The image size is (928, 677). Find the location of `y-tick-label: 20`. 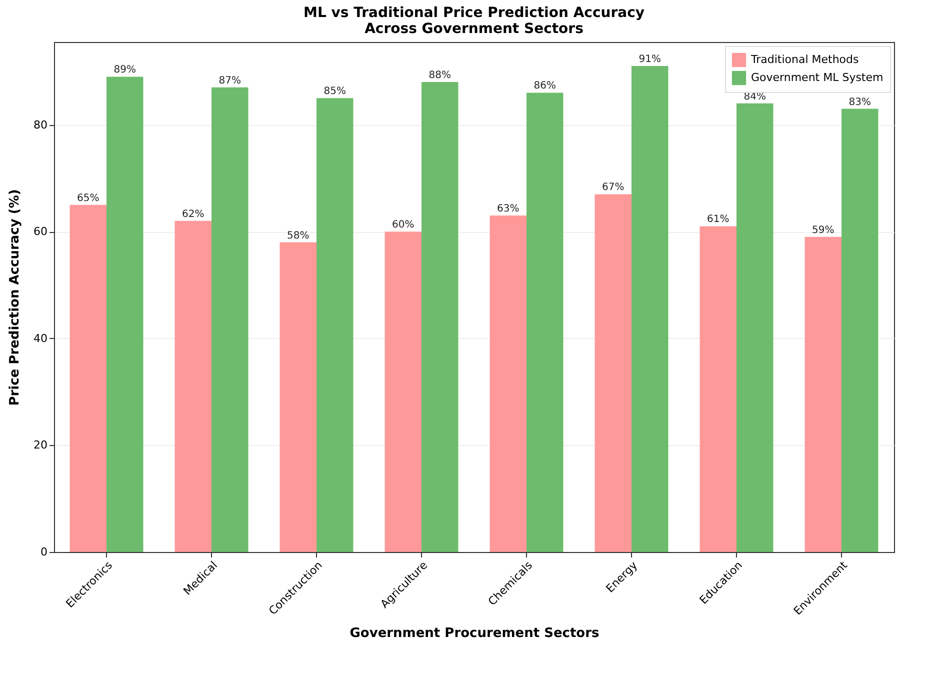

y-tick-label: 20 is located at coordinates (41, 445).